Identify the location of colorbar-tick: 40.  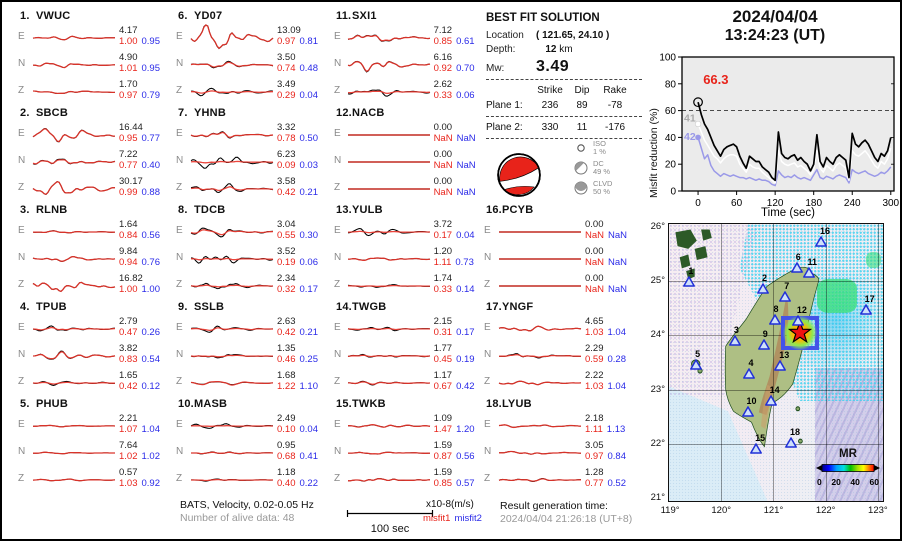
(855, 482).